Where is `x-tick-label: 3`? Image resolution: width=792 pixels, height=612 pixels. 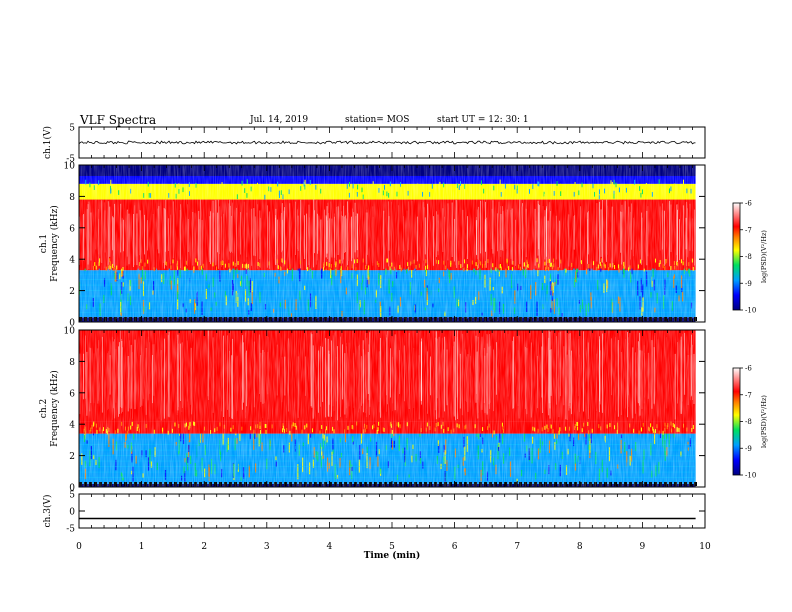 x-tick-label: 3 is located at coordinates (267, 547).